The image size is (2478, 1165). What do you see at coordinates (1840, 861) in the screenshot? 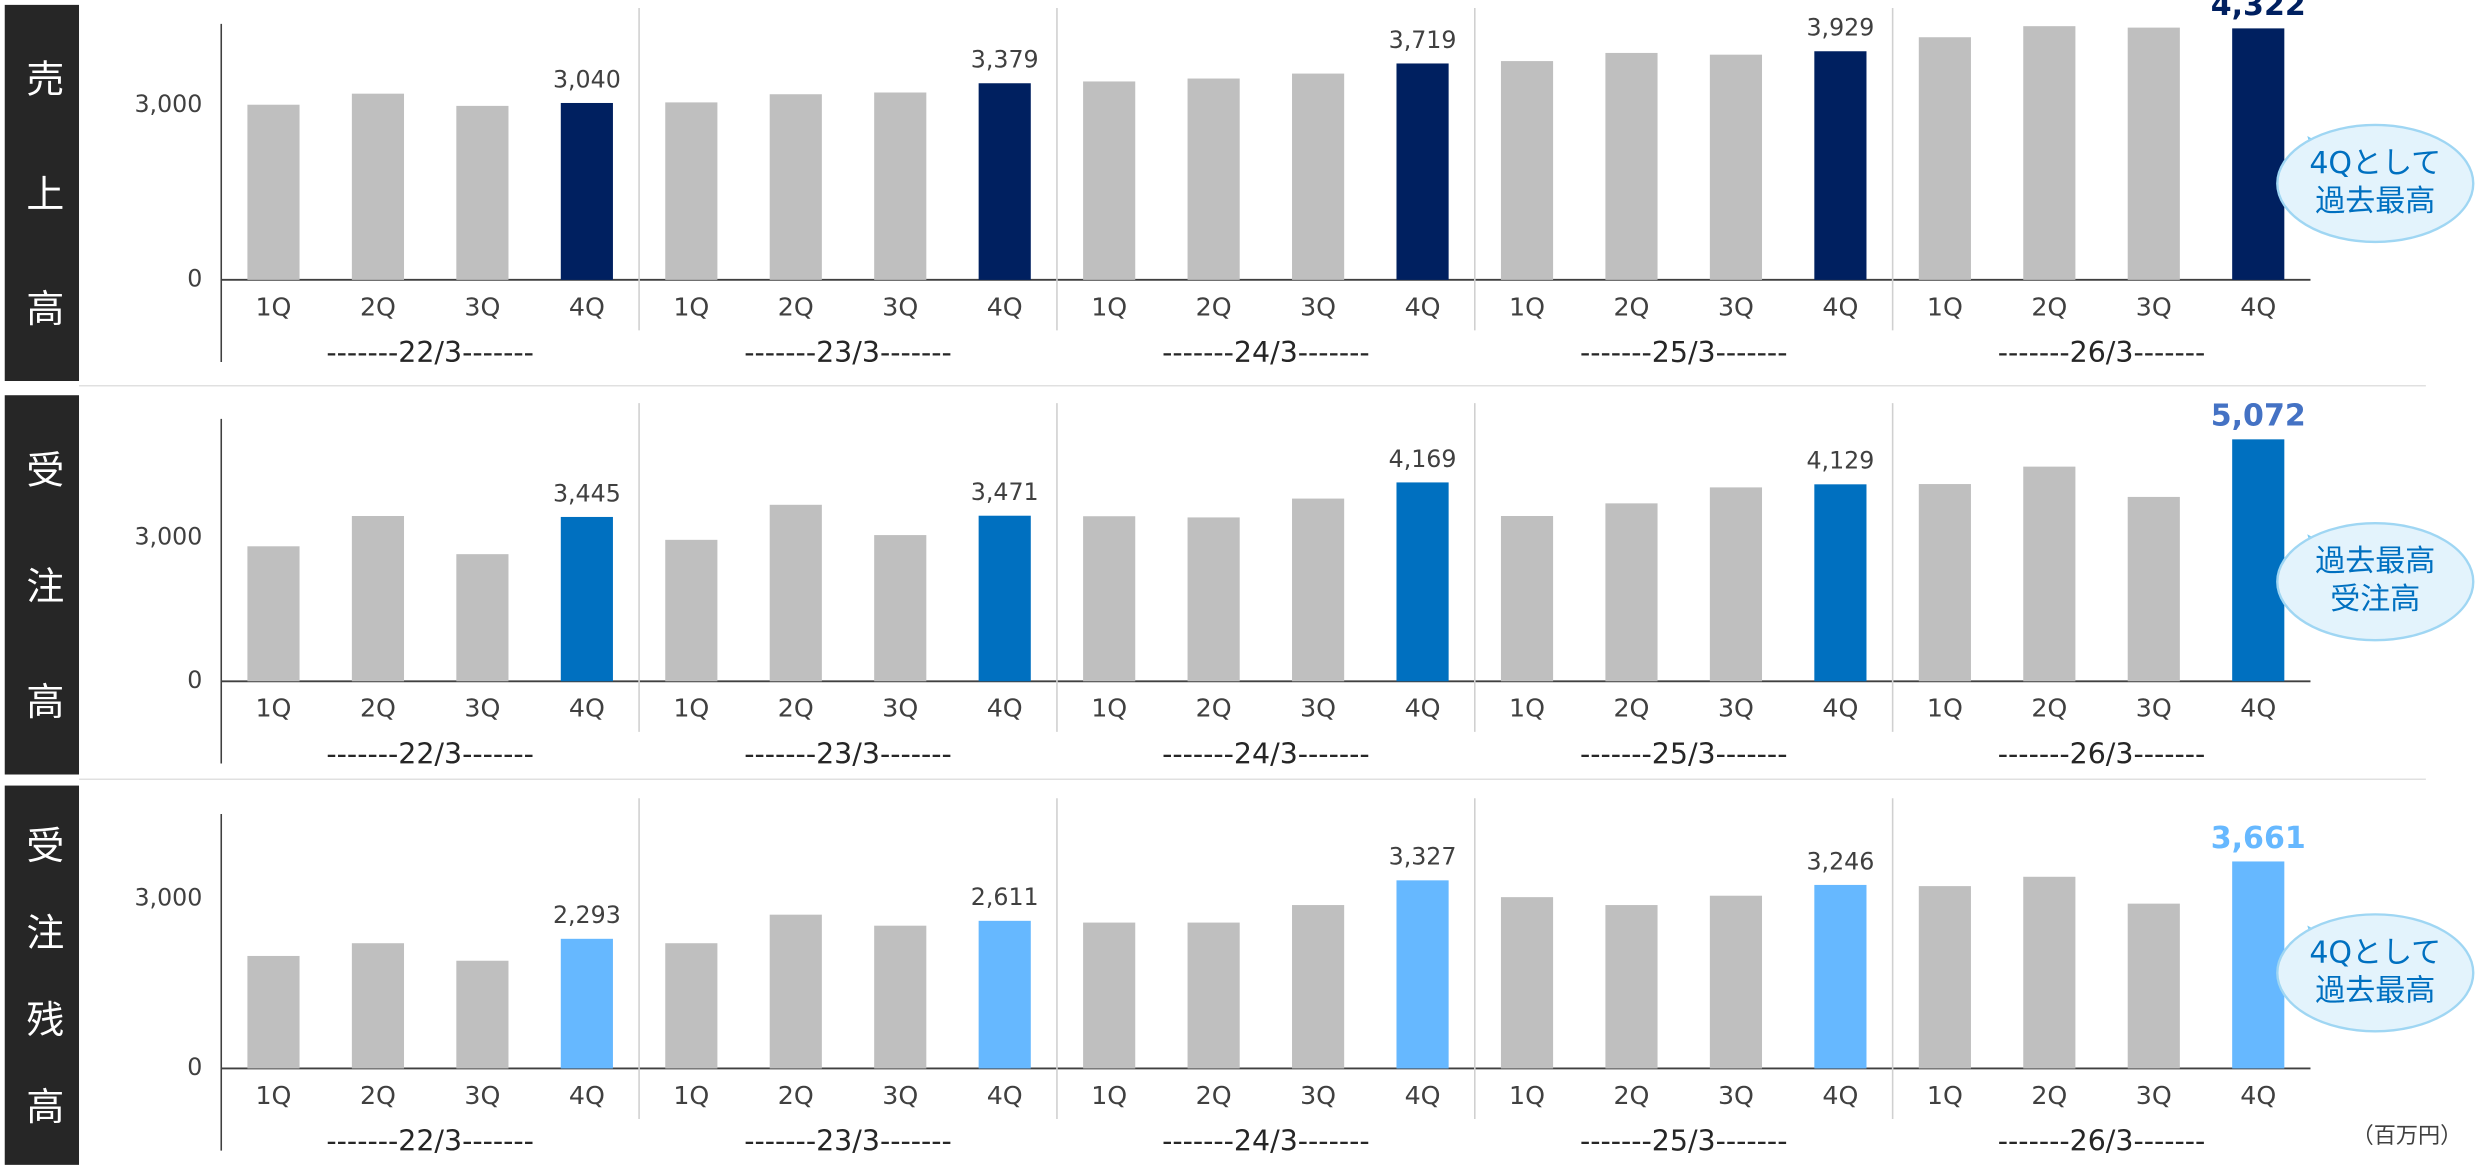
I see `value-label: 3,246` at bounding box center [1840, 861].